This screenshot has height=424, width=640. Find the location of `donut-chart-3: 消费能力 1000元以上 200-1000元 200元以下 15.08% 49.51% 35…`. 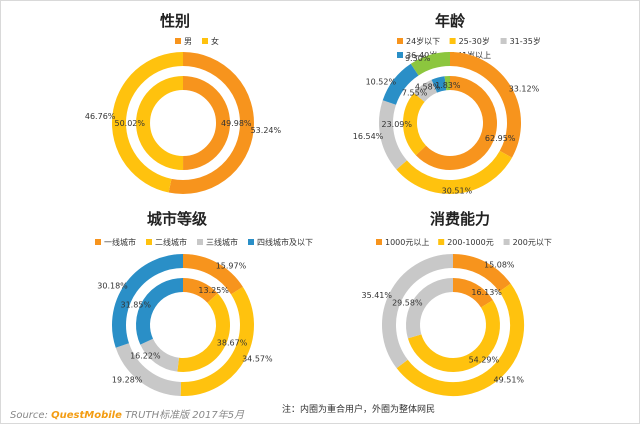

donut-chart-3: 消费能力 1000元以上 200-1000元 200元以下 15.08% 49.51% 35… is located at coordinates (456, 303).